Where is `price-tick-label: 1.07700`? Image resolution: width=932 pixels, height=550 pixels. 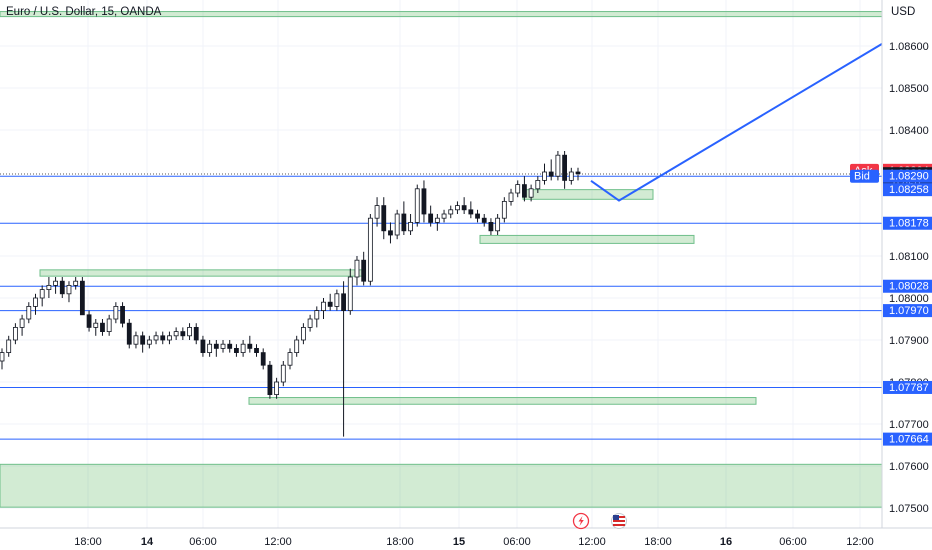
price-tick-label: 1.07700 is located at coordinates (909, 425).